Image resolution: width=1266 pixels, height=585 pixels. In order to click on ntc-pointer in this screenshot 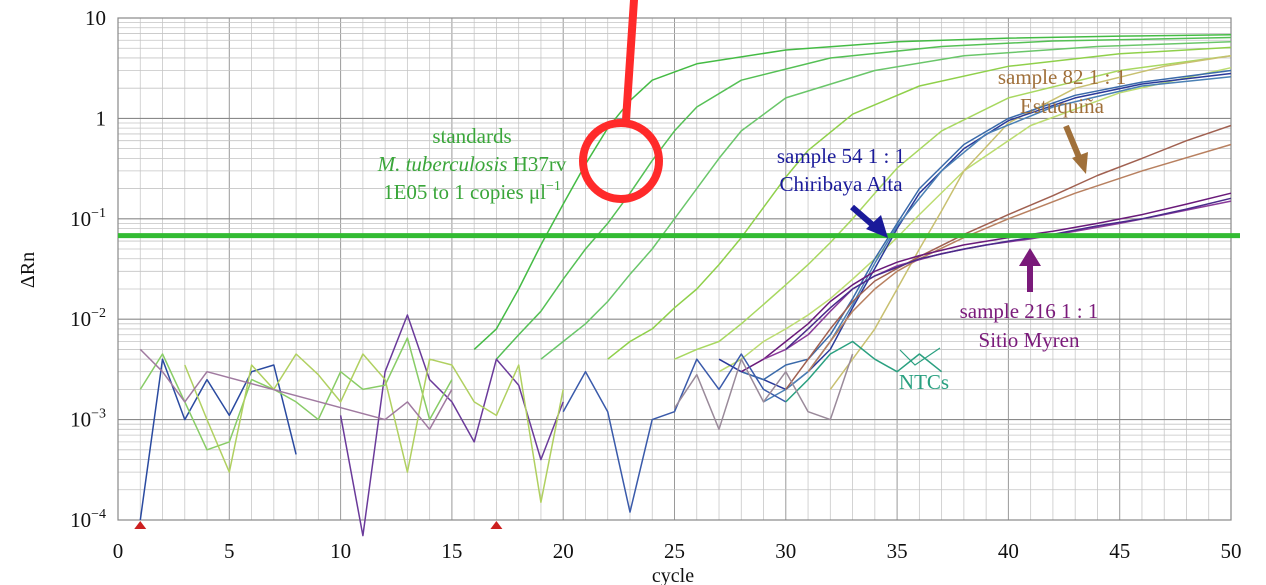, I will do `click(920, 356)`.